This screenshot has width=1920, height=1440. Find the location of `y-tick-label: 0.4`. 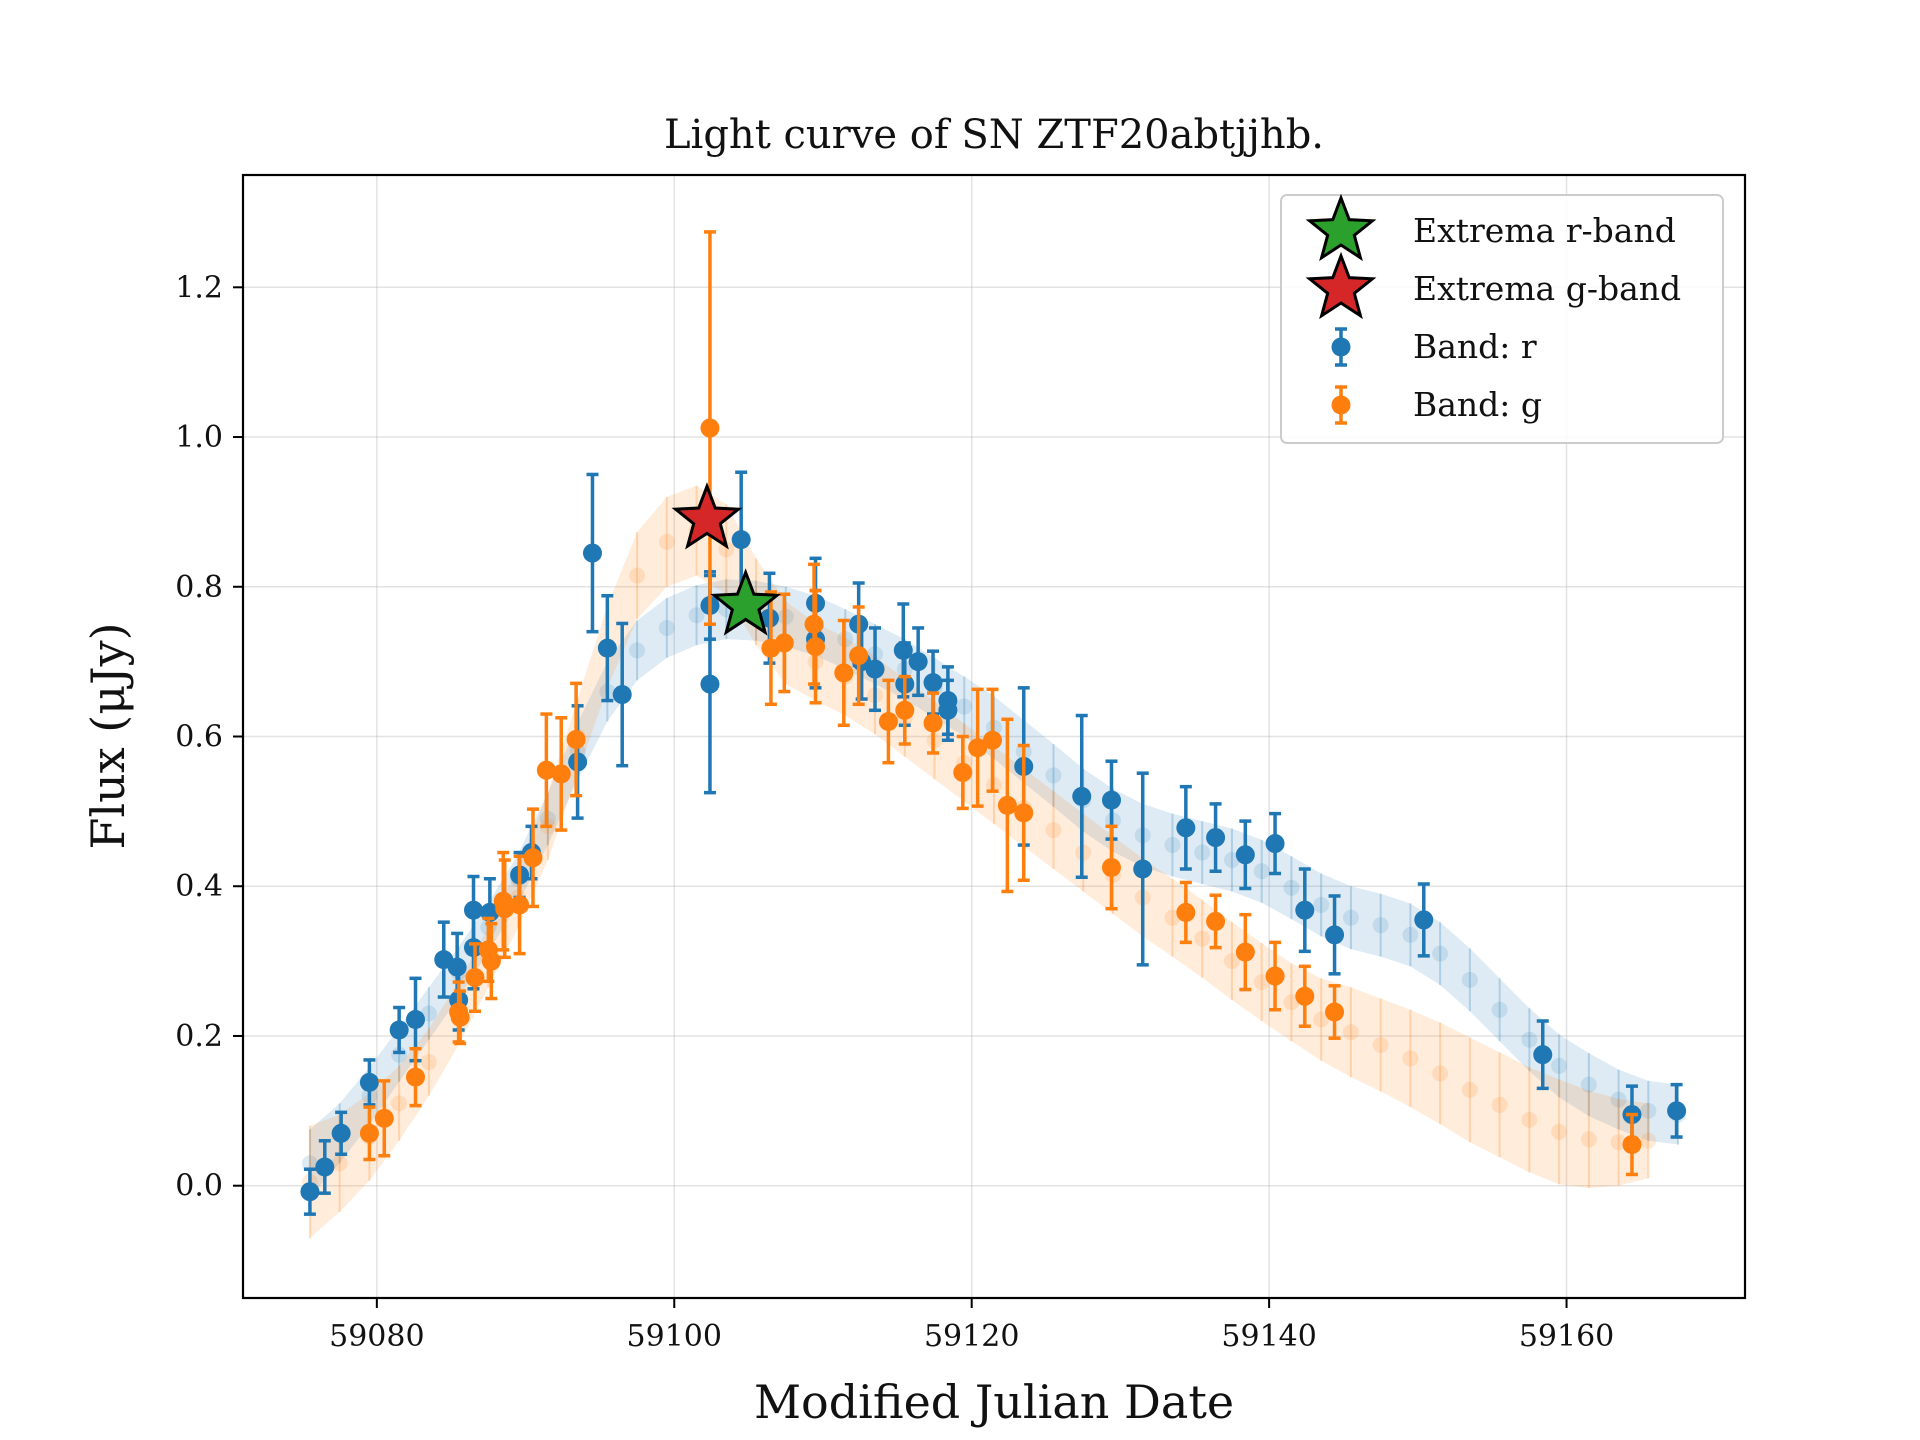

y-tick-label: 0.4 is located at coordinates (199, 886).